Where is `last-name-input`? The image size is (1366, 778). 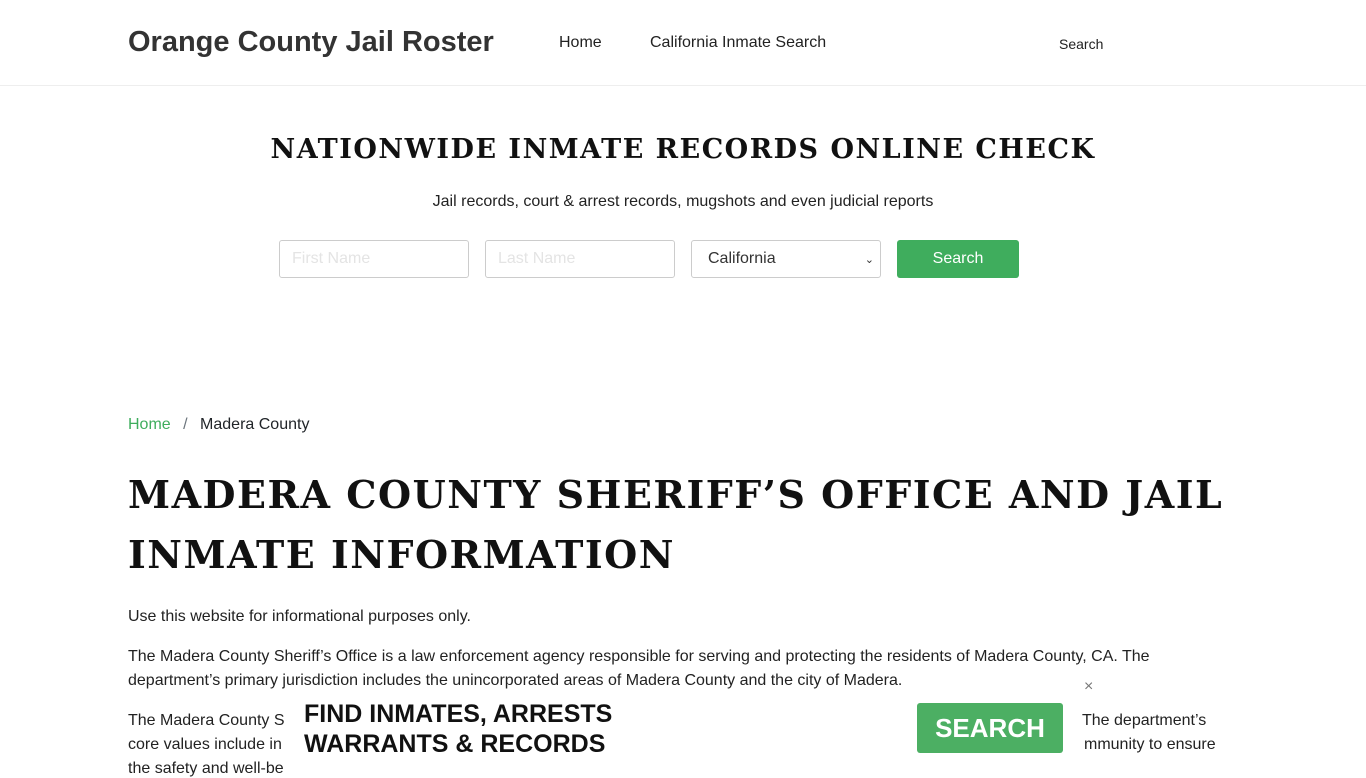
last-name-input is located at coordinates (580, 259).